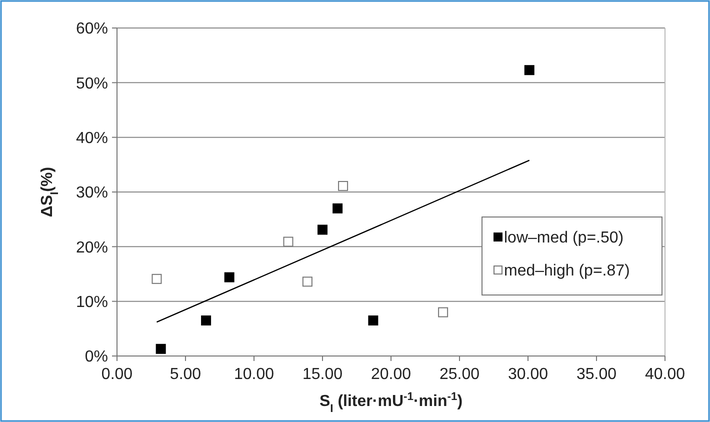 This screenshot has height=422, width=710. Describe the element at coordinates (391, 374) in the screenshot. I see `x-tick-label: 20.00` at that location.